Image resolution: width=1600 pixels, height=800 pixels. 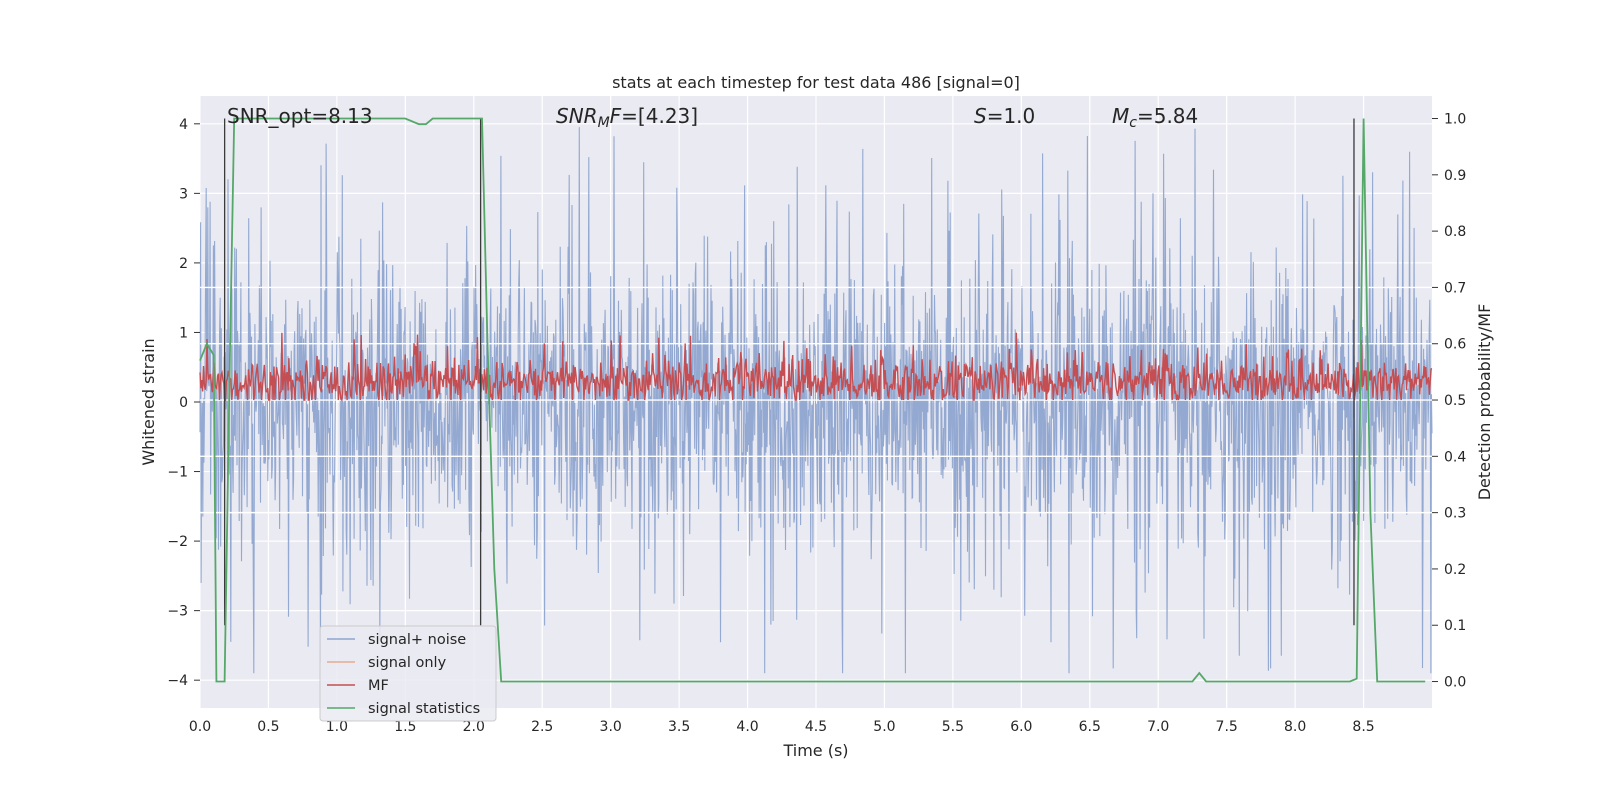 I want to click on y-tick-label: 0, so click(x=183, y=403).